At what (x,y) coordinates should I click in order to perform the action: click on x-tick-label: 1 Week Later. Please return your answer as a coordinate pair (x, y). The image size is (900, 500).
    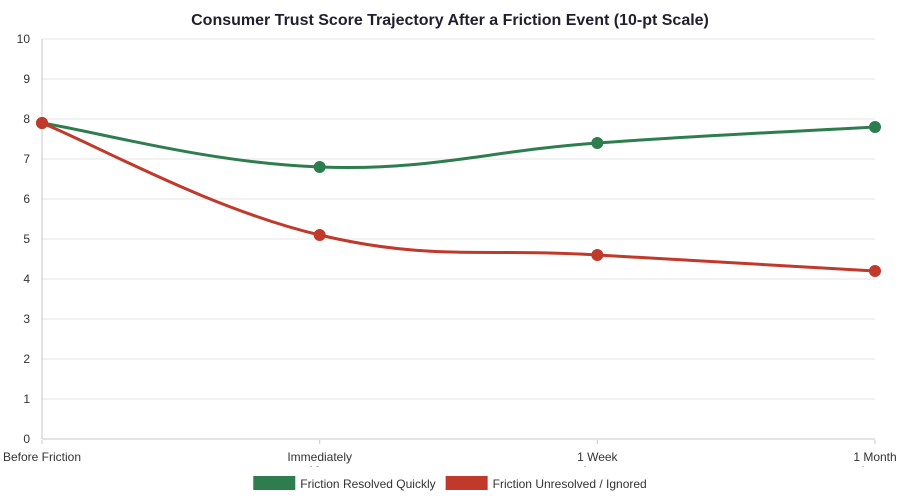
    Looking at the image, I should click on (597, 464).